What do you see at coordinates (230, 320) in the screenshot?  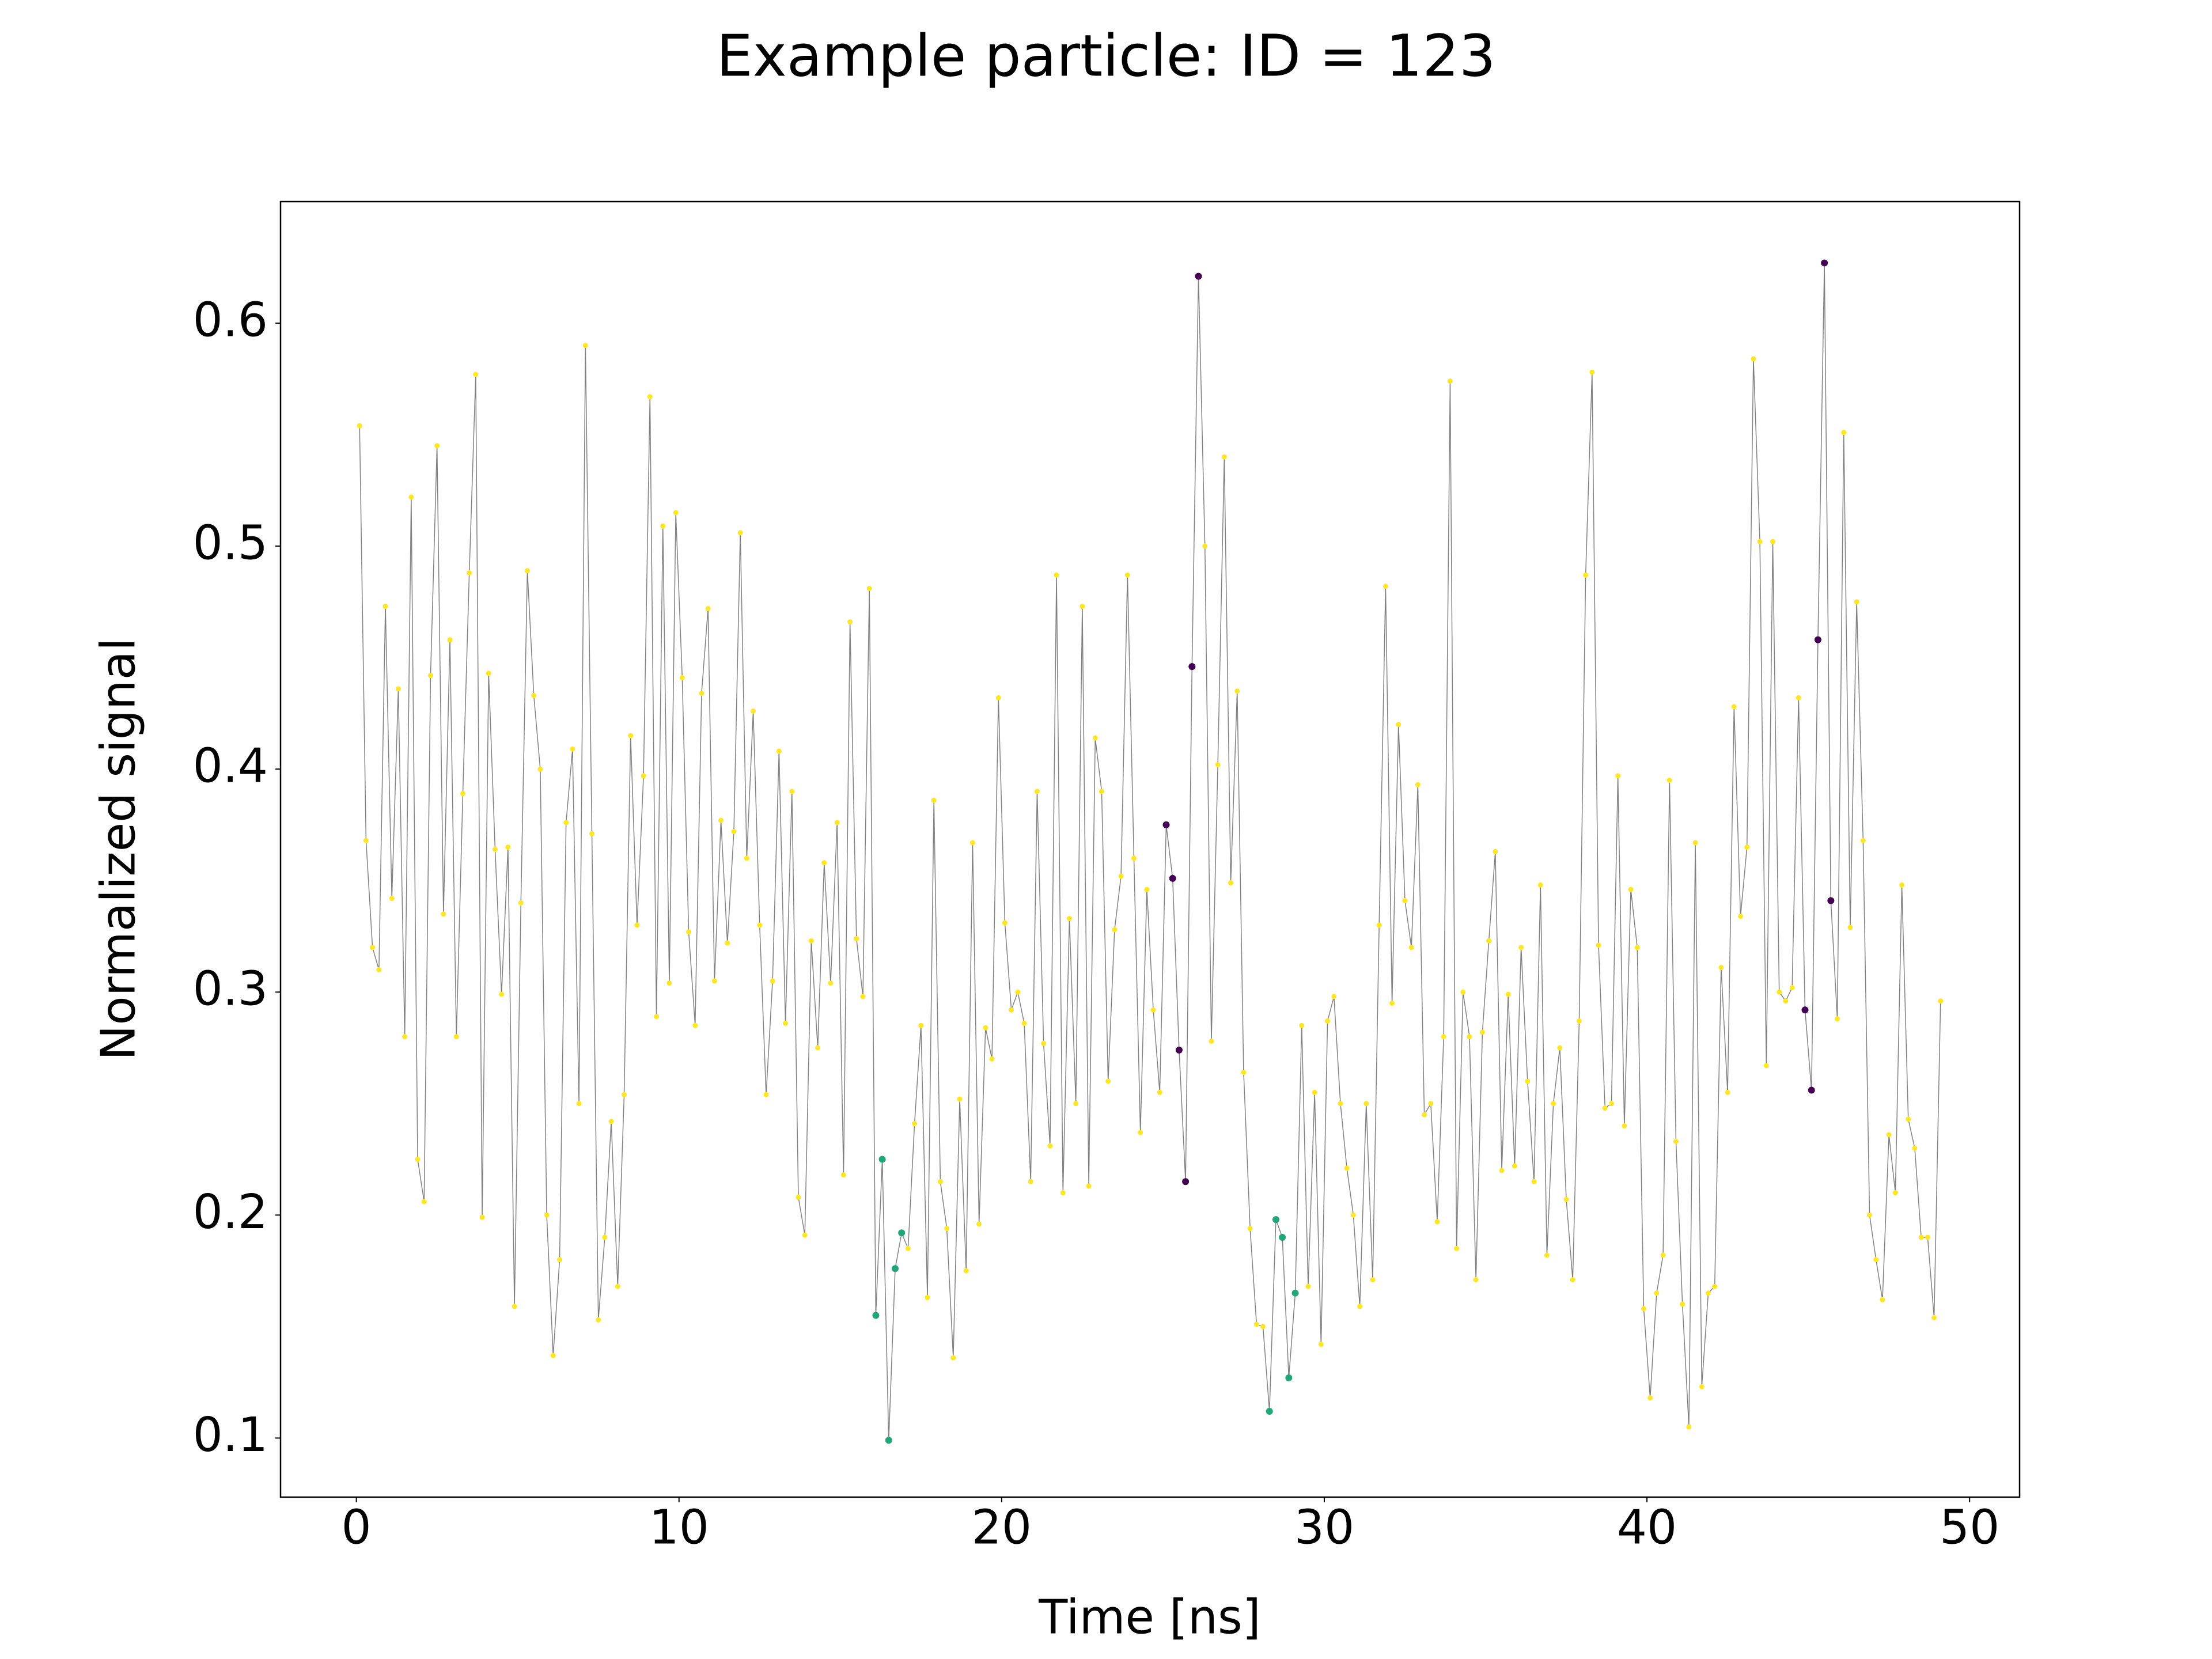 I see `y-tick-label: 0.6` at bounding box center [230, 320].